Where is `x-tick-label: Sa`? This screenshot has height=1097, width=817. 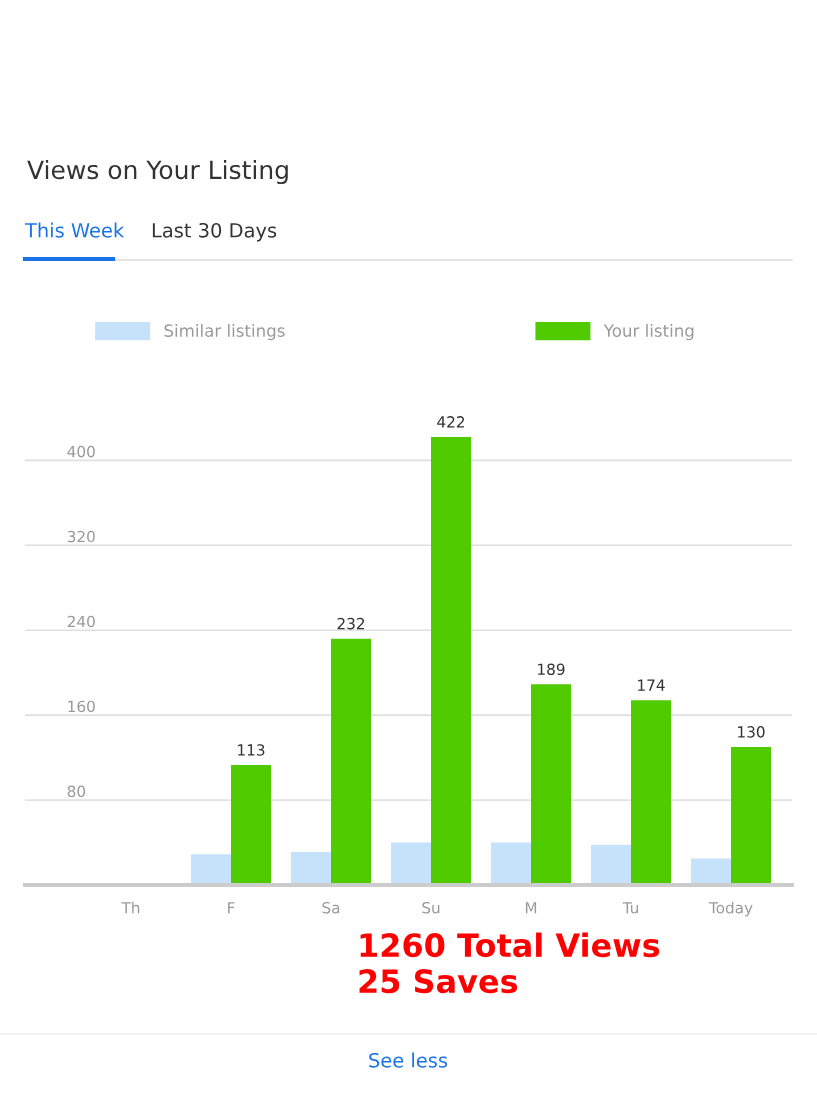
x-tick-label: Sa is located at coordinates (331, 907).